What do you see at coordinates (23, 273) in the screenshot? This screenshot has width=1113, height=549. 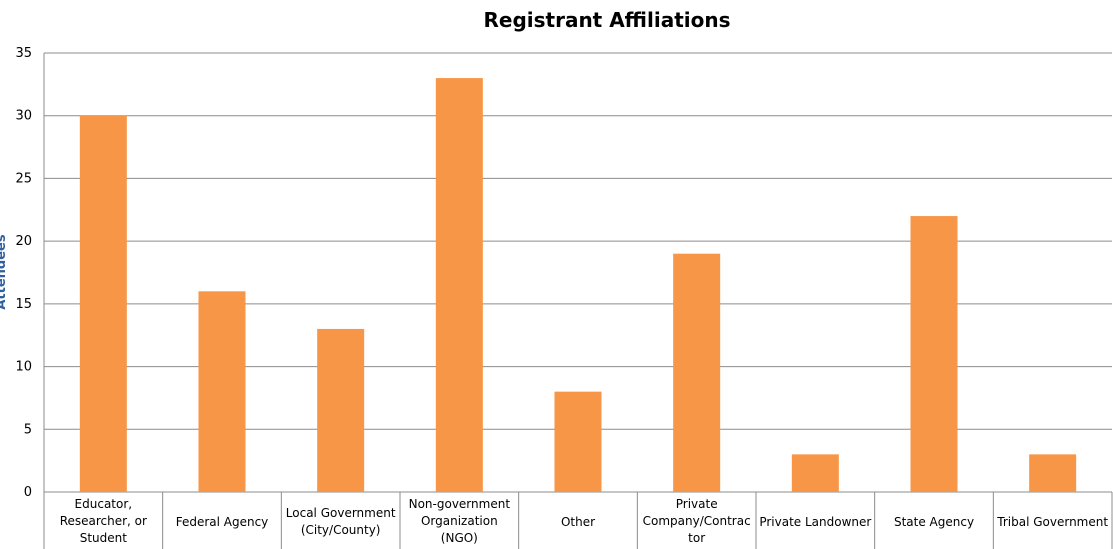 I see `y-axis-ticks: 0 5 10 15 20 25 30 35` at bounding box center [23, 273].